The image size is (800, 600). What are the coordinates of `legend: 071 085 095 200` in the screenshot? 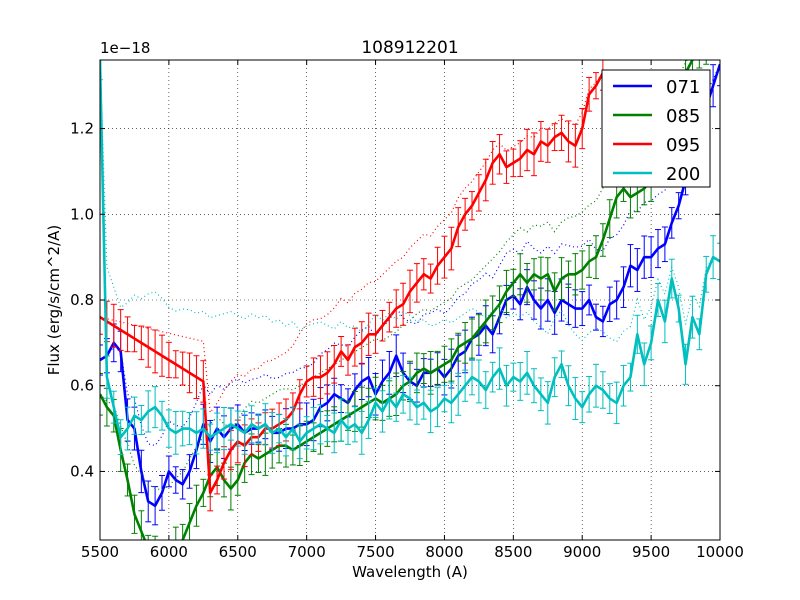 It's located at (656, 128).